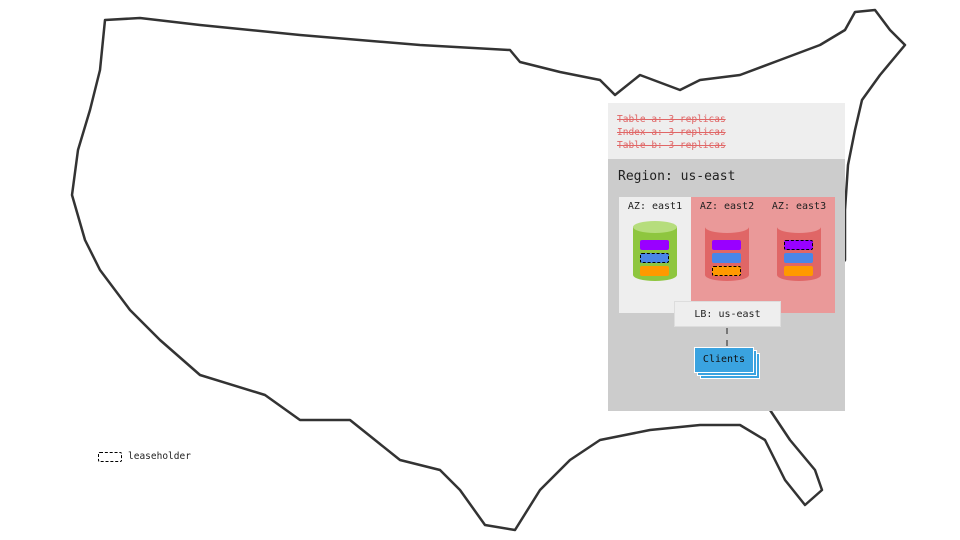  What do you see at coordinates (655, 206) in the screenshot?
I see `az-label: AZ: east1` at bounding box center [655, 206].